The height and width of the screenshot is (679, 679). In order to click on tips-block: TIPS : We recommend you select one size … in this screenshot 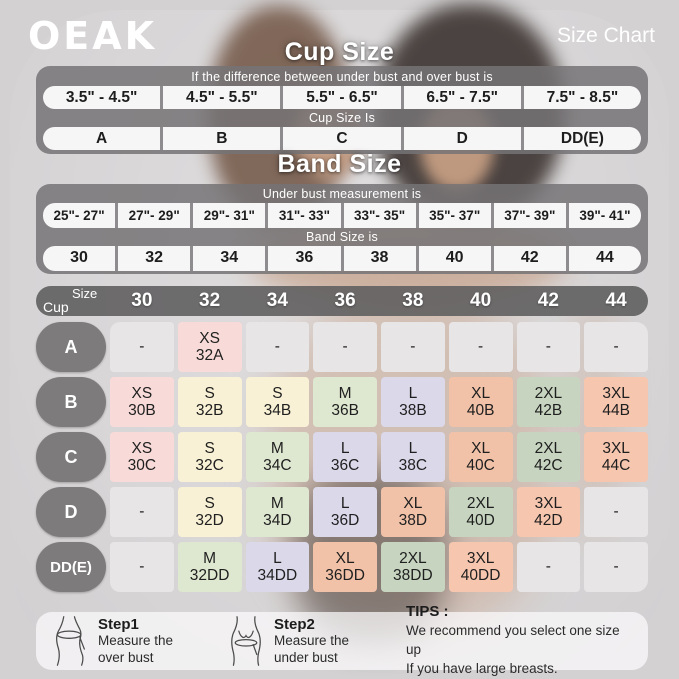, I will do `click(520, 641)`.